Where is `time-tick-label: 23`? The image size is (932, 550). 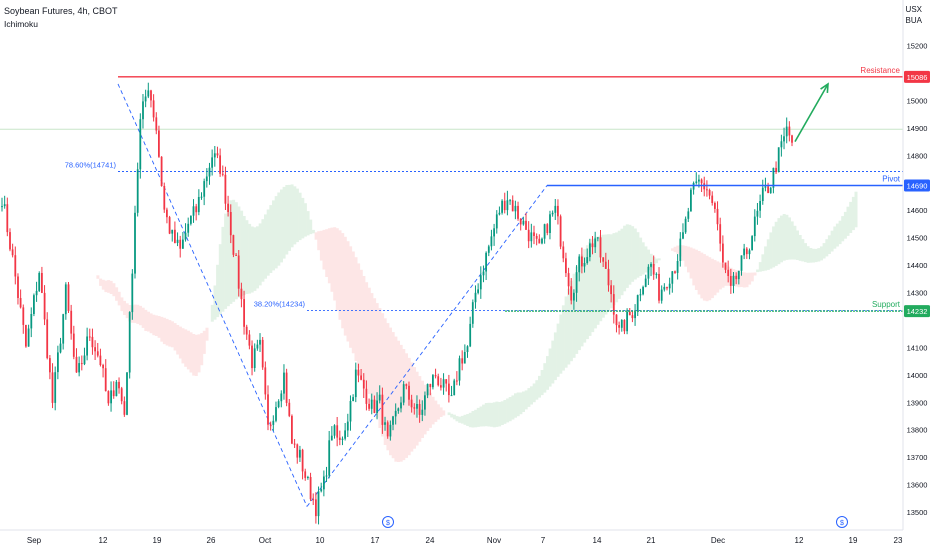 time-tick-label: 23 is located at coordinates (898, 540).